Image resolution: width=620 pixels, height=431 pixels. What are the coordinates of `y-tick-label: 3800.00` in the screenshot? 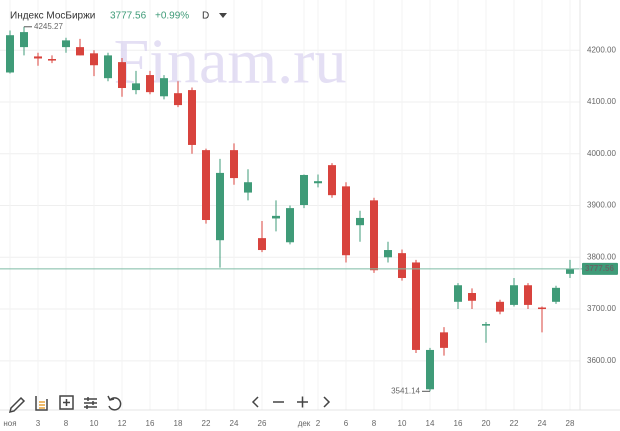 It's located at (601, 256).